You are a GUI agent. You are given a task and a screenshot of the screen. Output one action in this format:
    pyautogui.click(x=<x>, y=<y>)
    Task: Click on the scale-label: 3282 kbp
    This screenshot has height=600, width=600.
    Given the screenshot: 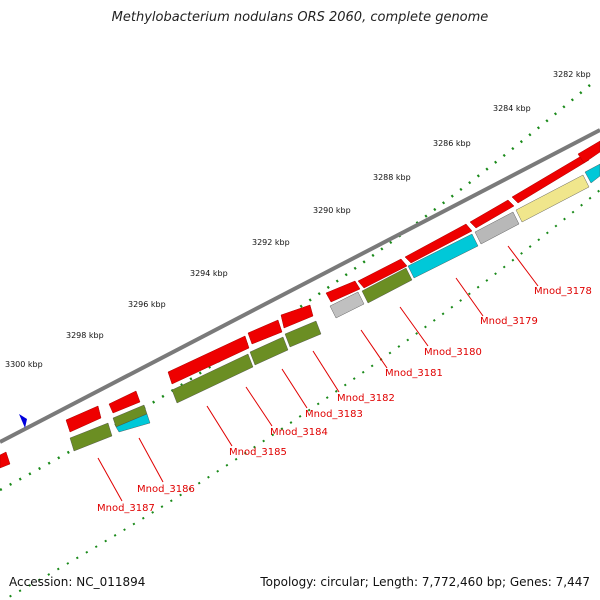 What is the action you would take?
    pyautogui.click(x=572, y=74)
    